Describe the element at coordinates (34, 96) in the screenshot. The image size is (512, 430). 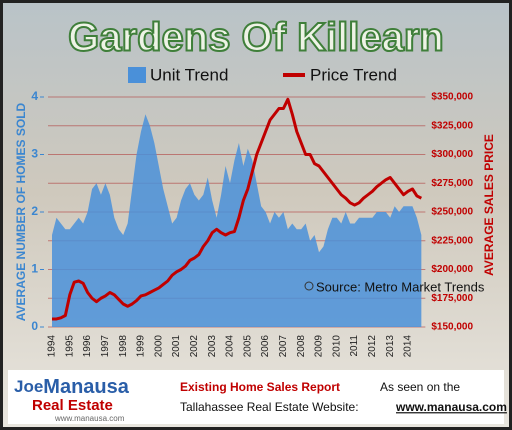
I see `y-tick-label: 4` at that location.